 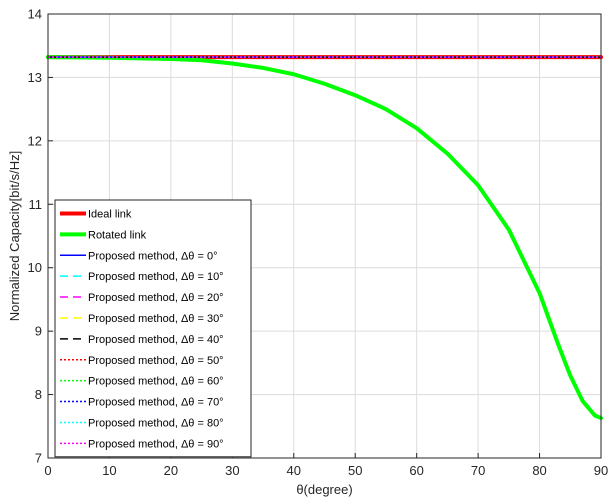 What do you see at coordinates (38, 458) in the screenshot?
I see `y-tick-label: 7` at bounding box center [38, 458].